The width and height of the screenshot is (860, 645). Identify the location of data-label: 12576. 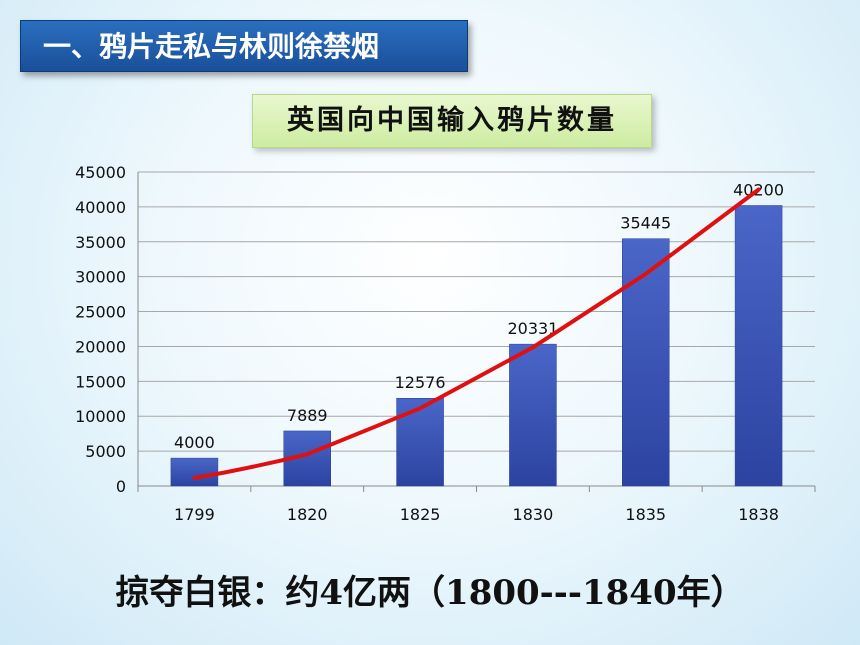
(420, 382).